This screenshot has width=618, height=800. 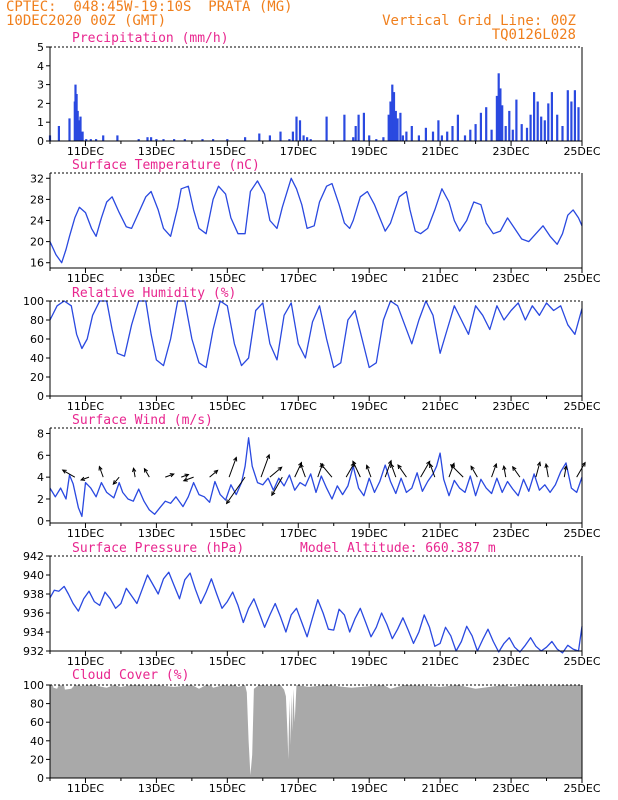 I want to click on x-tick-label: 25DEC, so click(x=581, y=406).